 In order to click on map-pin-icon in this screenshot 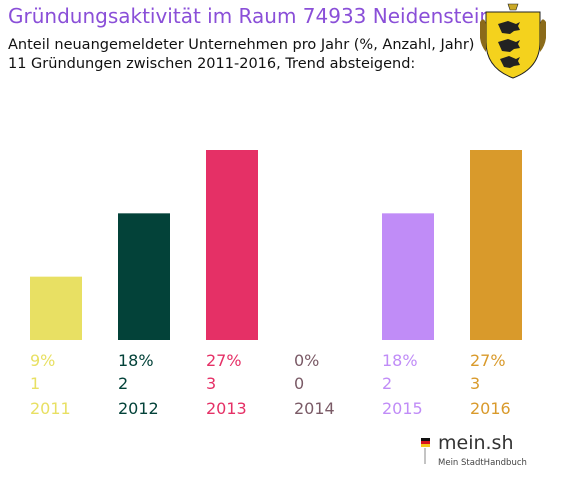, I will do `click(425, 451)`.